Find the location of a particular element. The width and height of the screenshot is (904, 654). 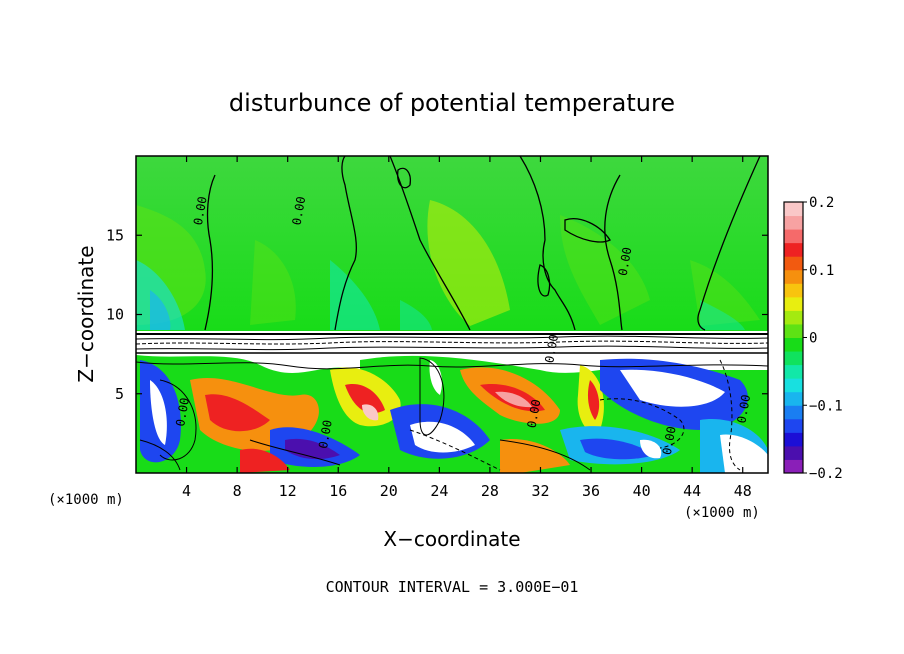

x-tick-label: 24 is located at coordinates (439, 491).